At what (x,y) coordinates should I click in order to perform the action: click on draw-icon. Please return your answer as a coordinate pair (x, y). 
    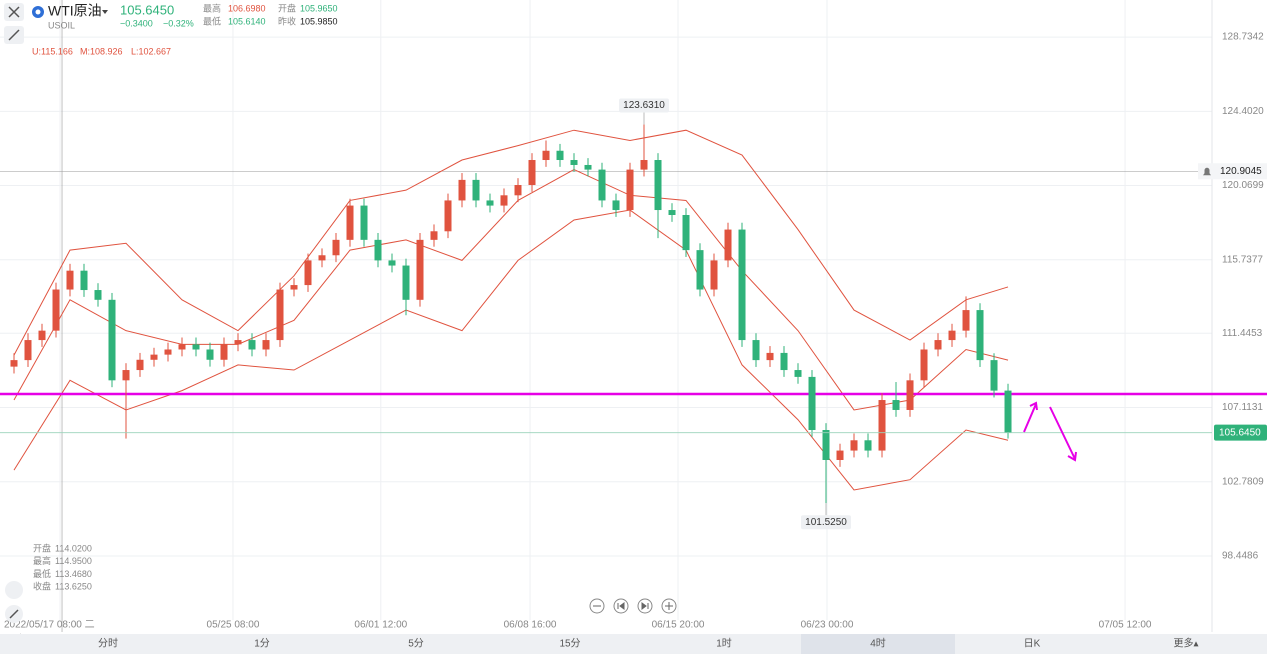
    Looking at the image, I should click on (14, 35).